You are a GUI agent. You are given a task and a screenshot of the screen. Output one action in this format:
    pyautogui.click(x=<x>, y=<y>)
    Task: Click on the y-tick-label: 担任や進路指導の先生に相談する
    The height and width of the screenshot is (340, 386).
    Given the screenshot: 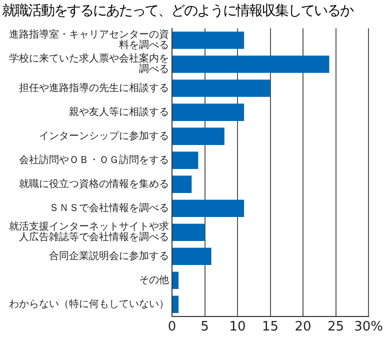 What is the action you would take?
    pyautogui.click(x=94, y=88)
    